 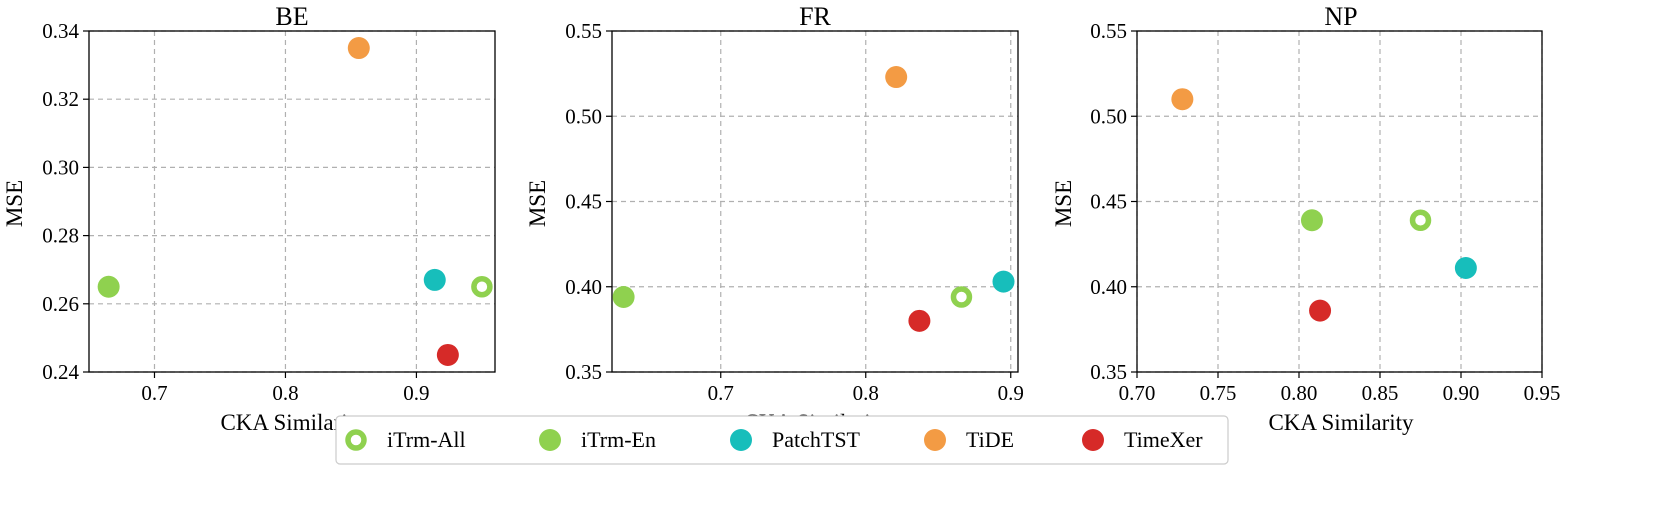 What do you see at coordinates (1542, 393) in the screenshot?
I see `x-tick-label: 0.95` at bounding box center [1542, 393].